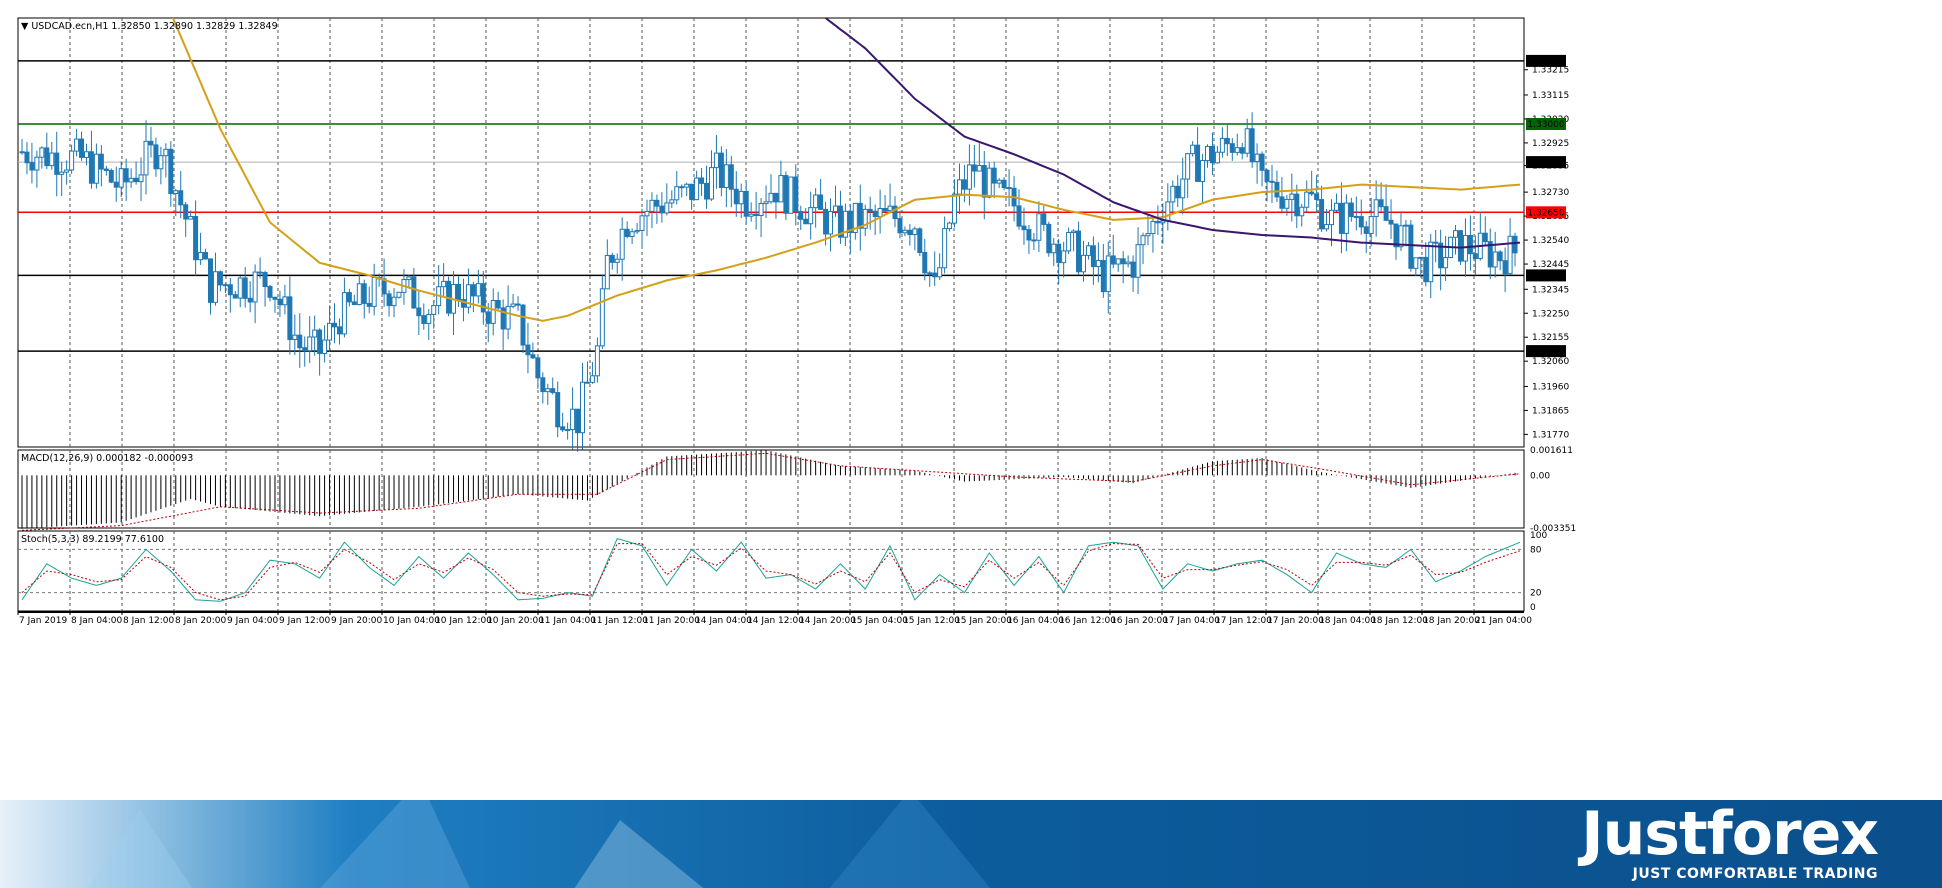 The width and height of the screenshot is (1942, 888). Describe the element at coordinates (1503, 621) in the screenshot. I see `x-tick-label: 21 Jan 04:00` at that location.